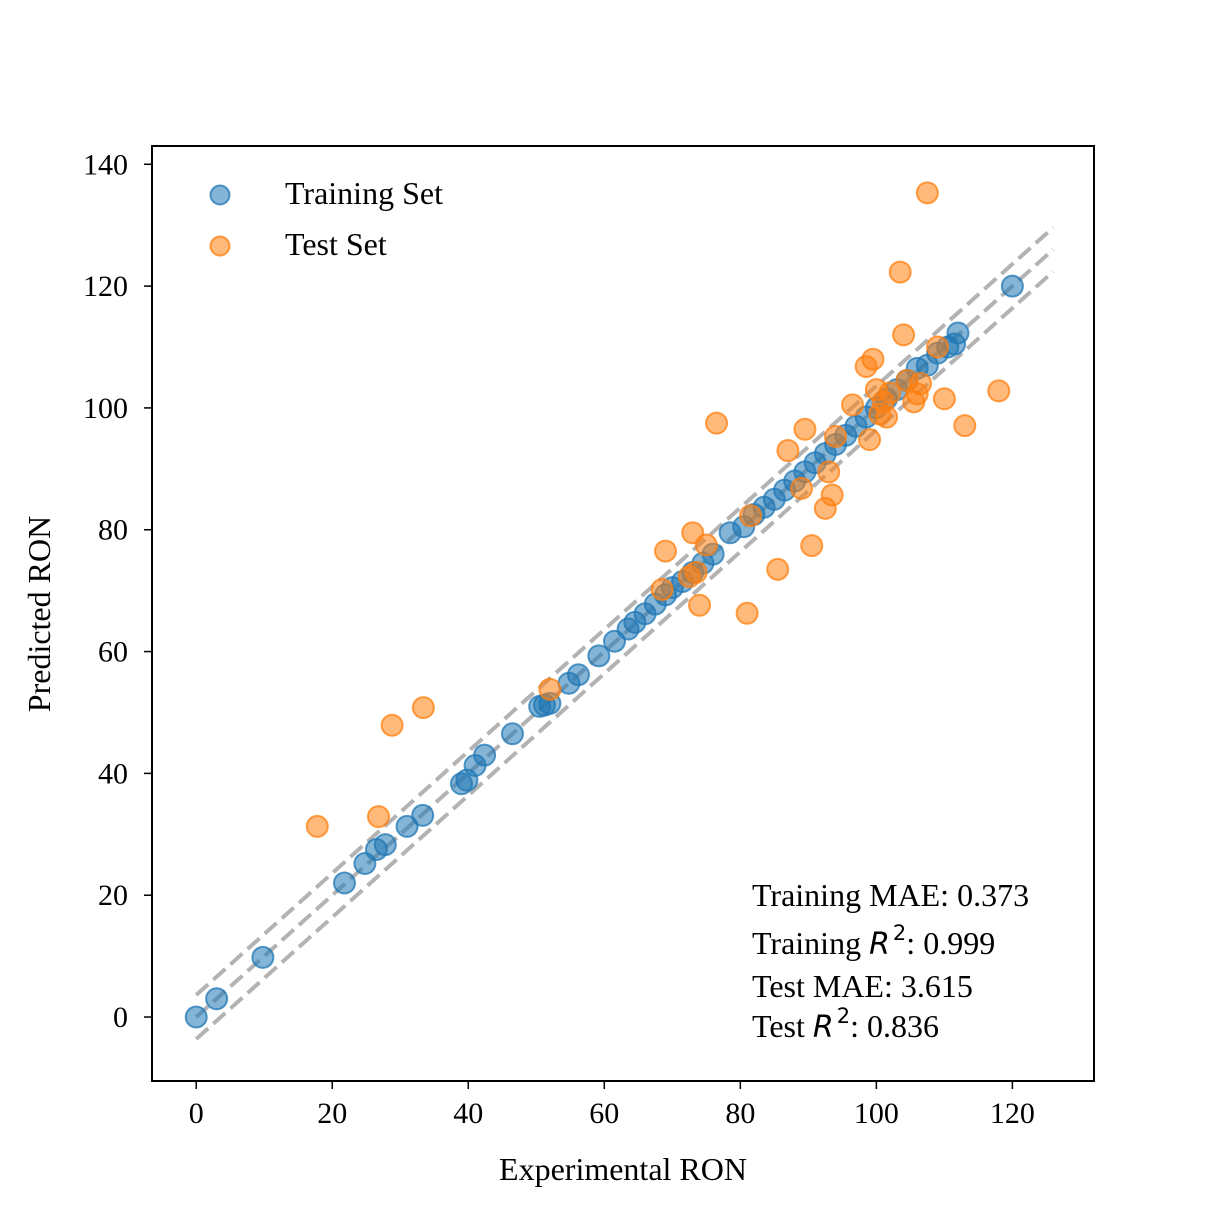 The width and height of the screenshot is (1216, 1221). I want to click on legend-label-training: Training Set, so click(364, 193).